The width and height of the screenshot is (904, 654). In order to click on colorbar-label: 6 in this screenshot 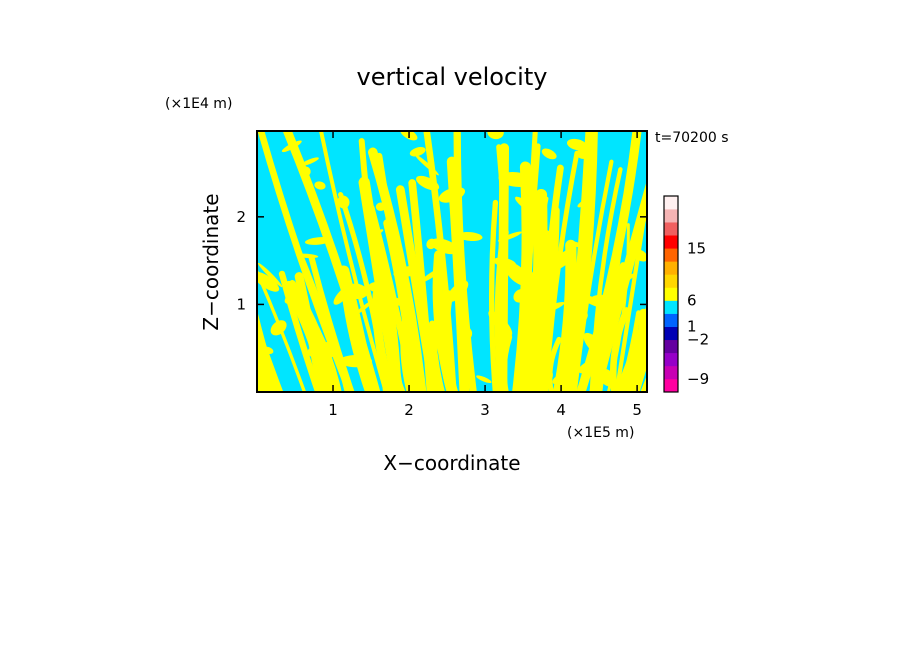, I will do `click(692, 301)`.